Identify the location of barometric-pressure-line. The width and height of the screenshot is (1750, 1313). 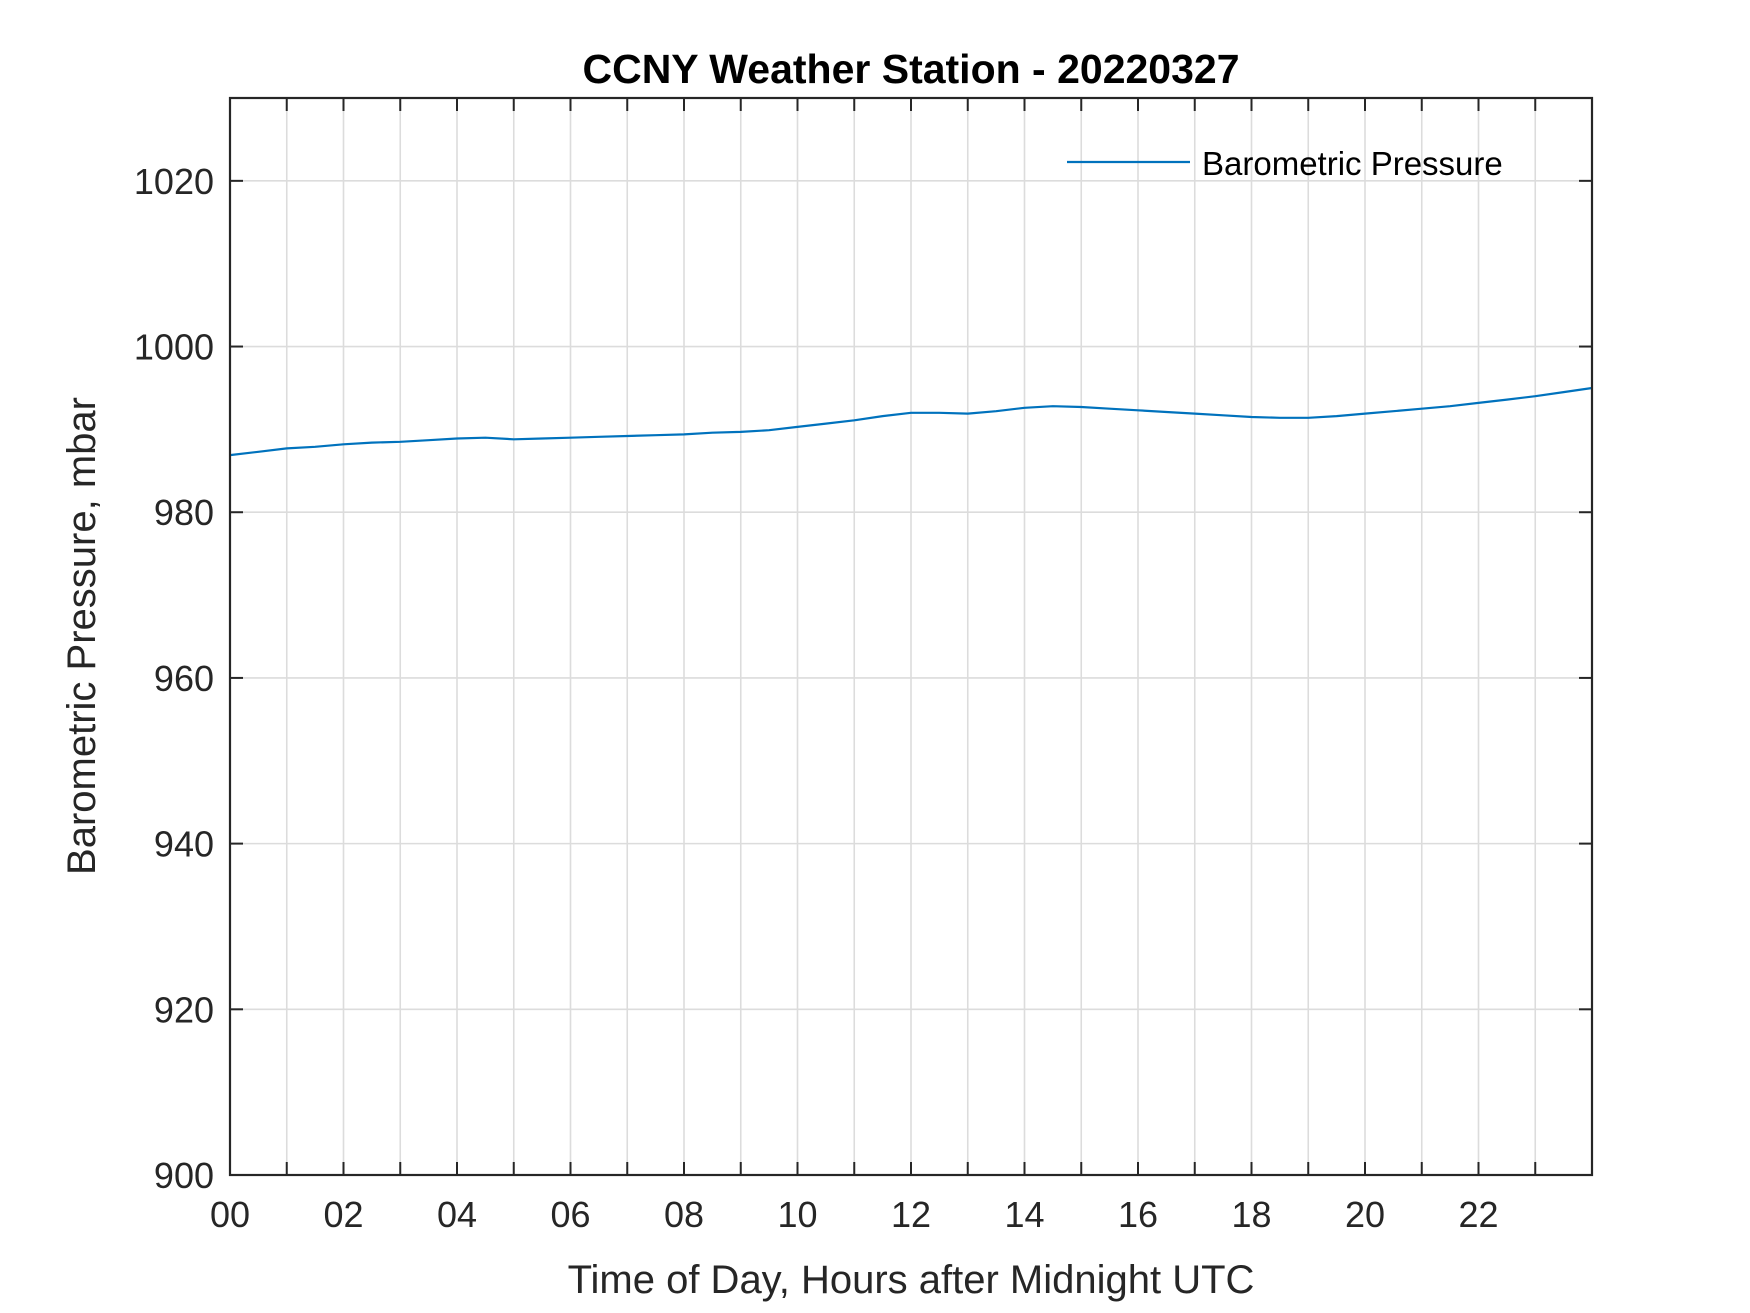
(911, 421).